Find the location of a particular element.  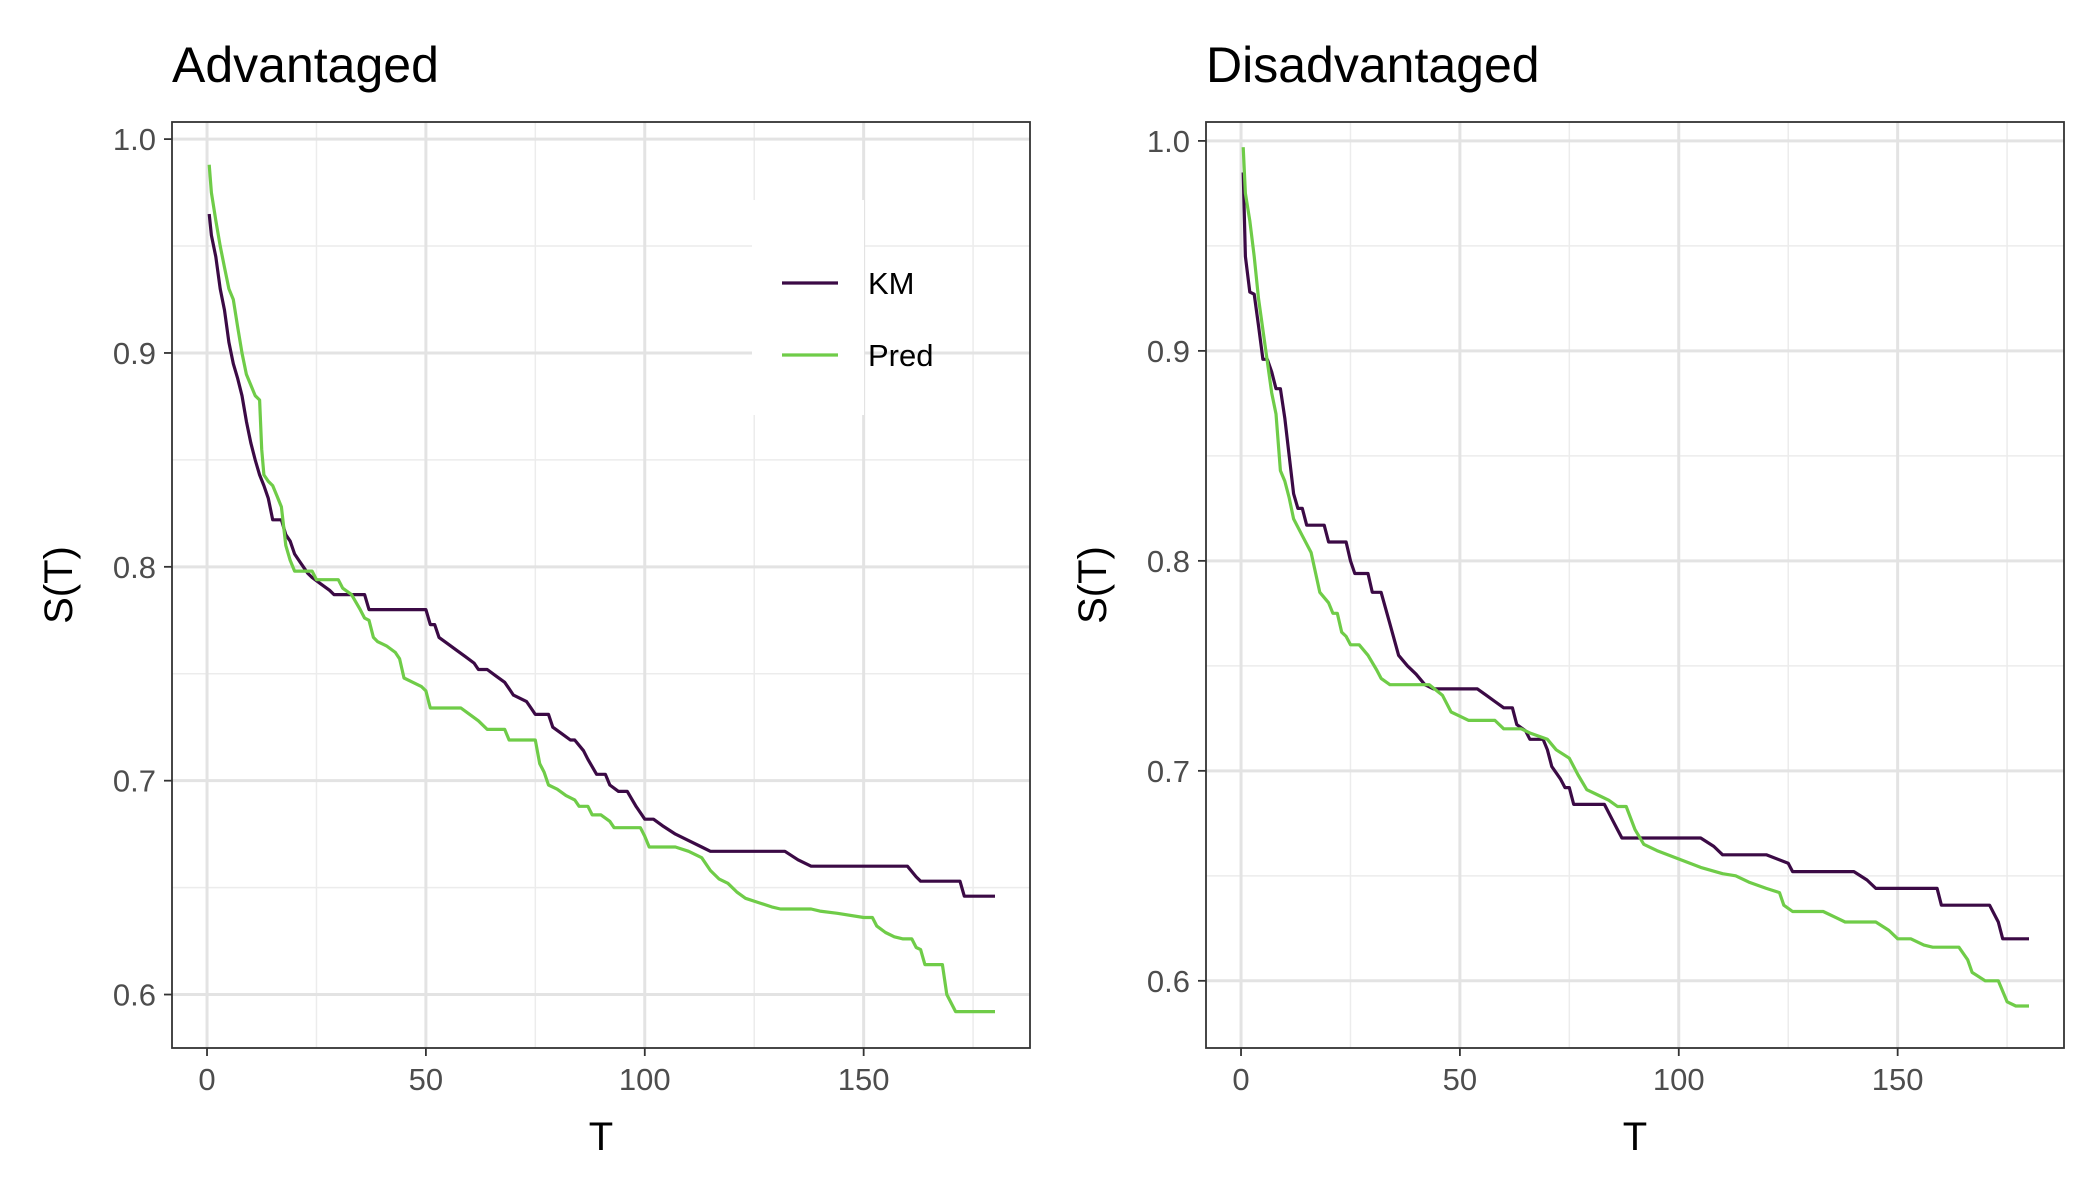

legend-background is located at coordinates (808, 307).